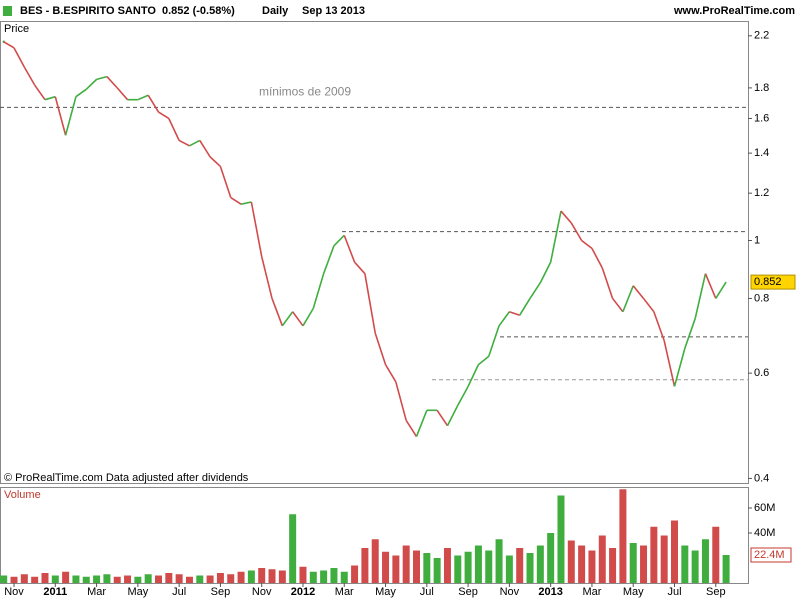 The image size is (800, 600). What do you see at coordinates (761, 88) in the screenshot?
I see `y-tick-label: 1.8` at bounding box center [761, 88].